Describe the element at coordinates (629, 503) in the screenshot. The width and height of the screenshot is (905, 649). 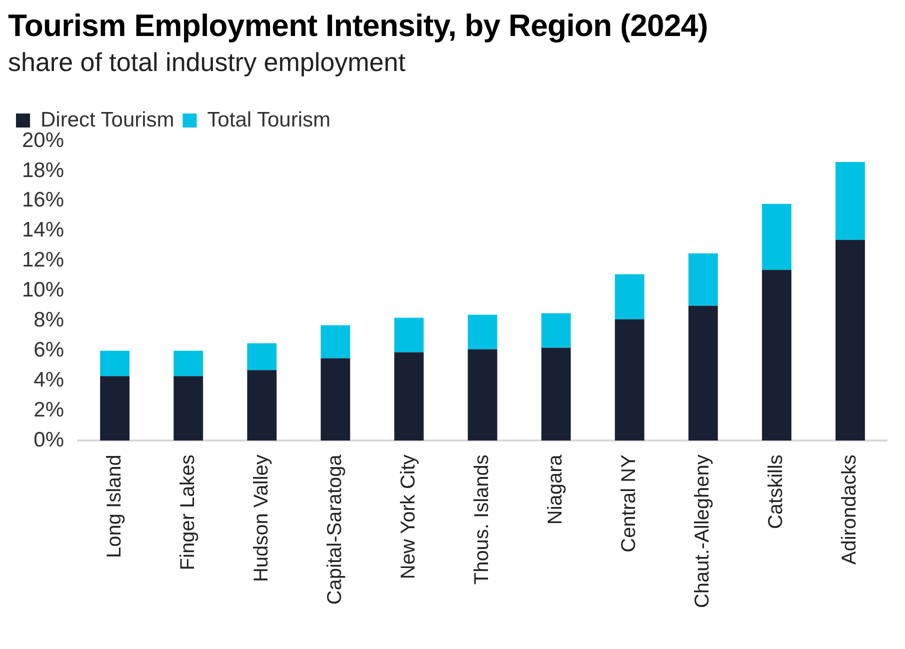
I see `x-tick-label: Central NY` at that location.